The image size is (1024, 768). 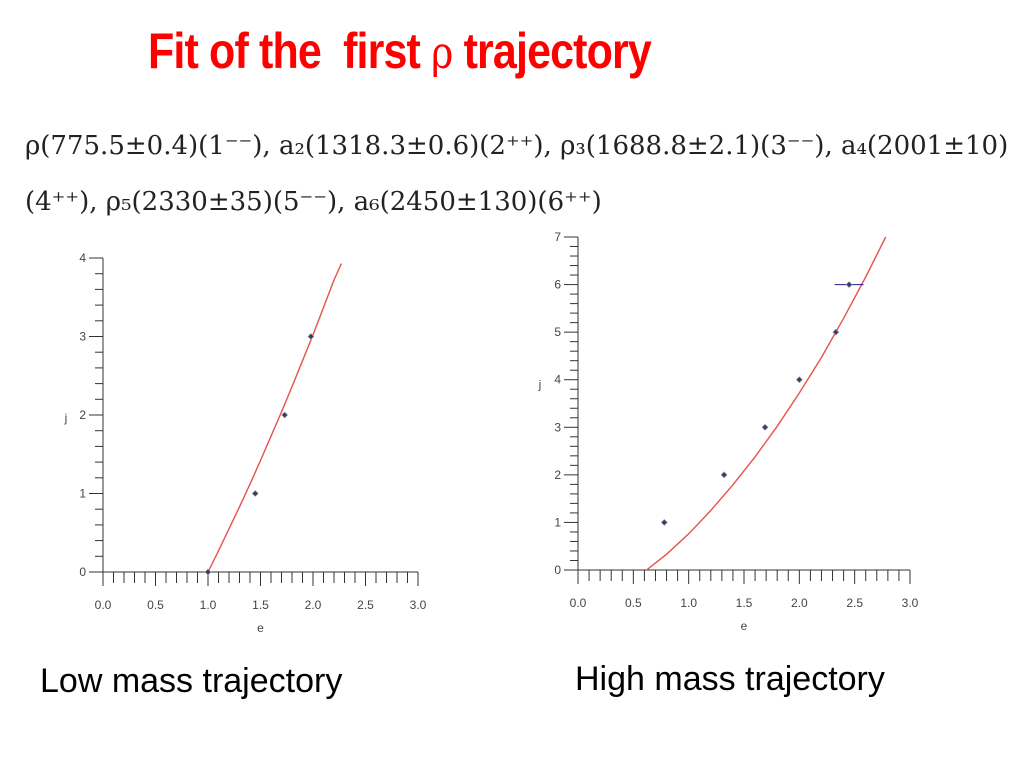 I want to click on slide-title: Fit of the first ρ trajectory, so click(x=400, y=51).